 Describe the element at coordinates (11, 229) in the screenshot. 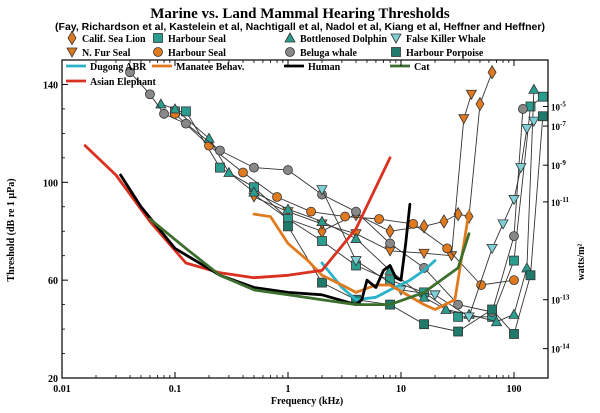

I see `y-axis-label: Threshold (dB re 1 µPa)` at that location.